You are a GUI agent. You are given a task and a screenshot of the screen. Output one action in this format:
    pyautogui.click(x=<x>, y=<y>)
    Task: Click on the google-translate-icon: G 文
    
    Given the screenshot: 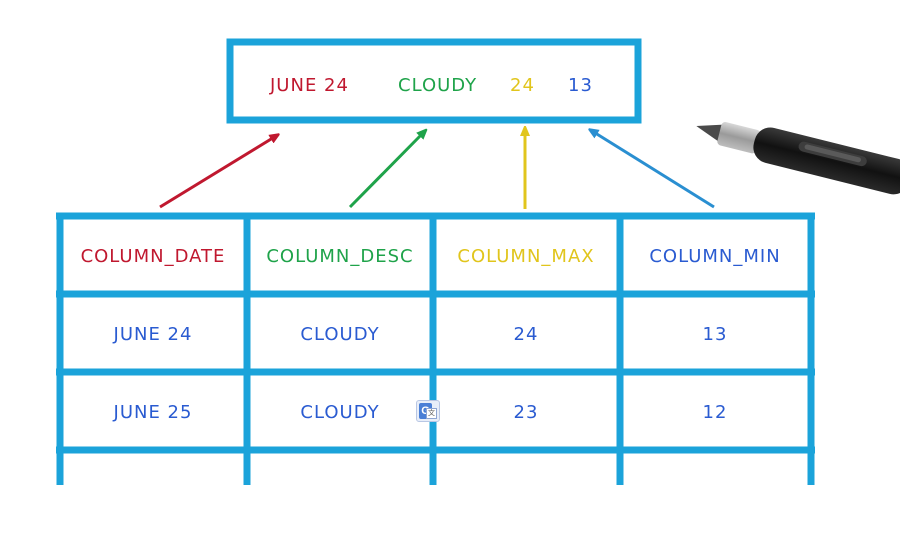 What is the action you would take?
    pyautogui.click(x=428, y=411)
    